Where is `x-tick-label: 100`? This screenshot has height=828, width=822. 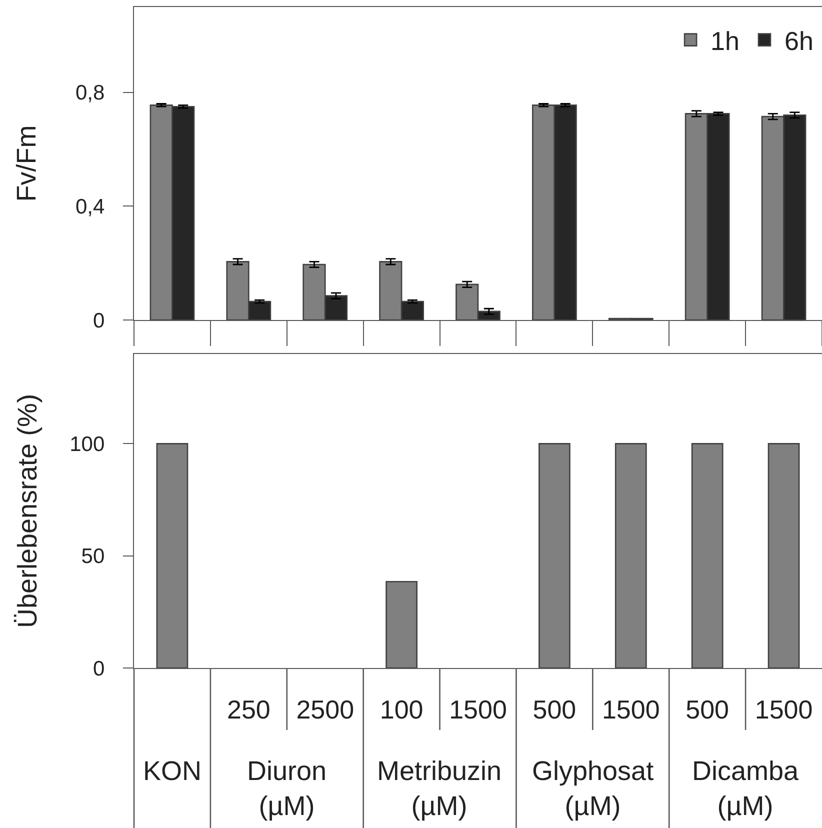
x-tick-label: 100 is located at coordinates (402, 709).